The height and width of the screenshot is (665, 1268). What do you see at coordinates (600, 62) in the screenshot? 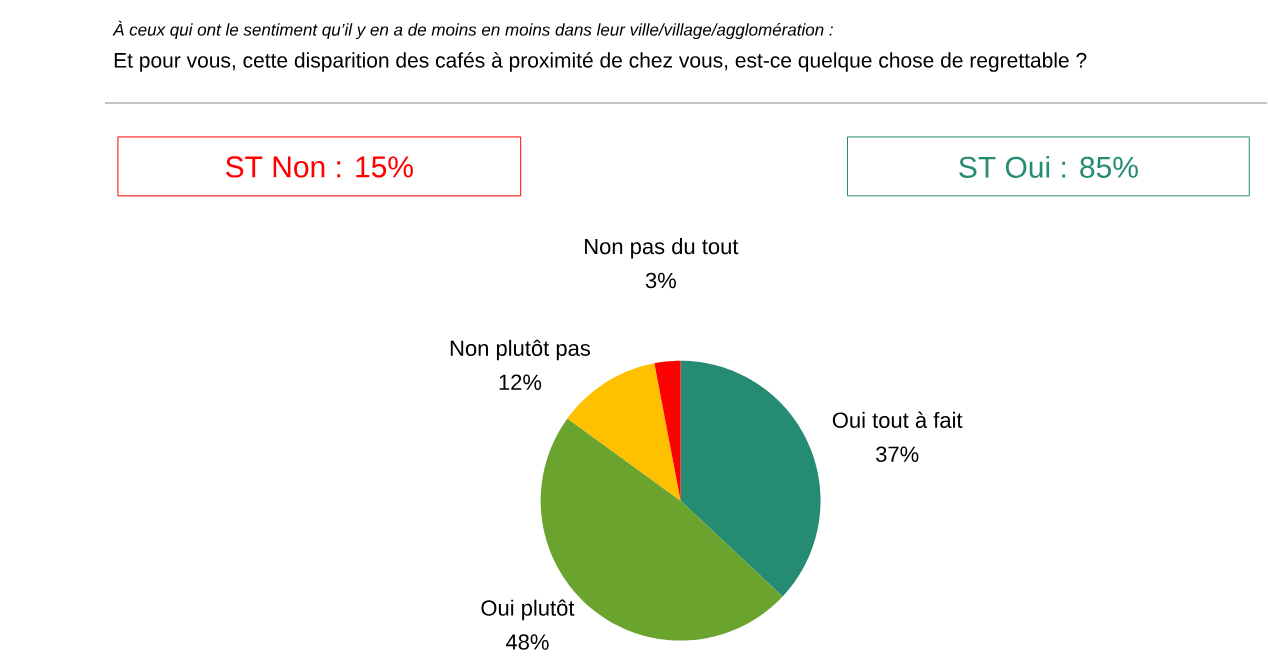
I see `chart-title: Et pour vous, cette disparition des cafés à proximité de chez vous, est-ce quelque chose de regrettable ?` at bounding box center [600, 62].